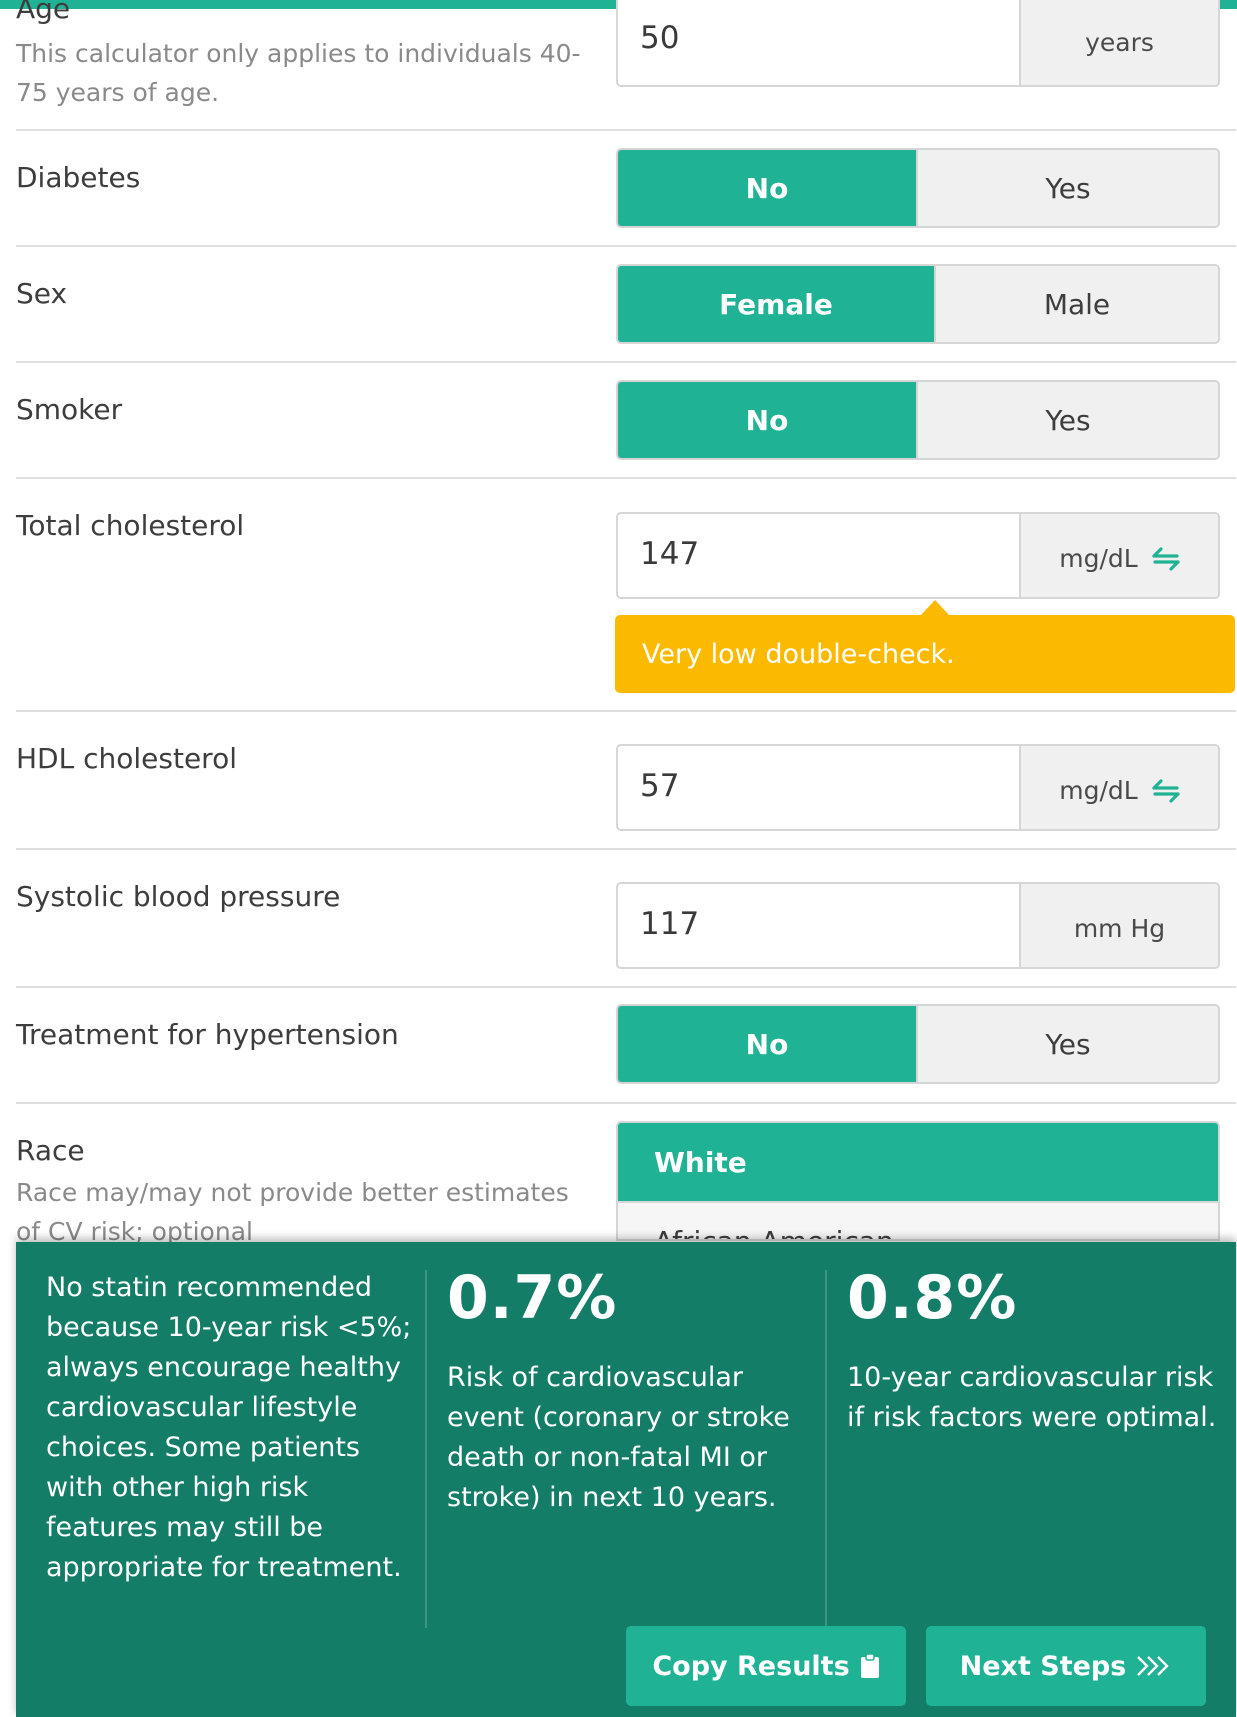 Image resolution: width=1237 pixels, height=1717 pixels. I want to click on total-cholesterol-row: Total cholesterol, so click(626, 595).